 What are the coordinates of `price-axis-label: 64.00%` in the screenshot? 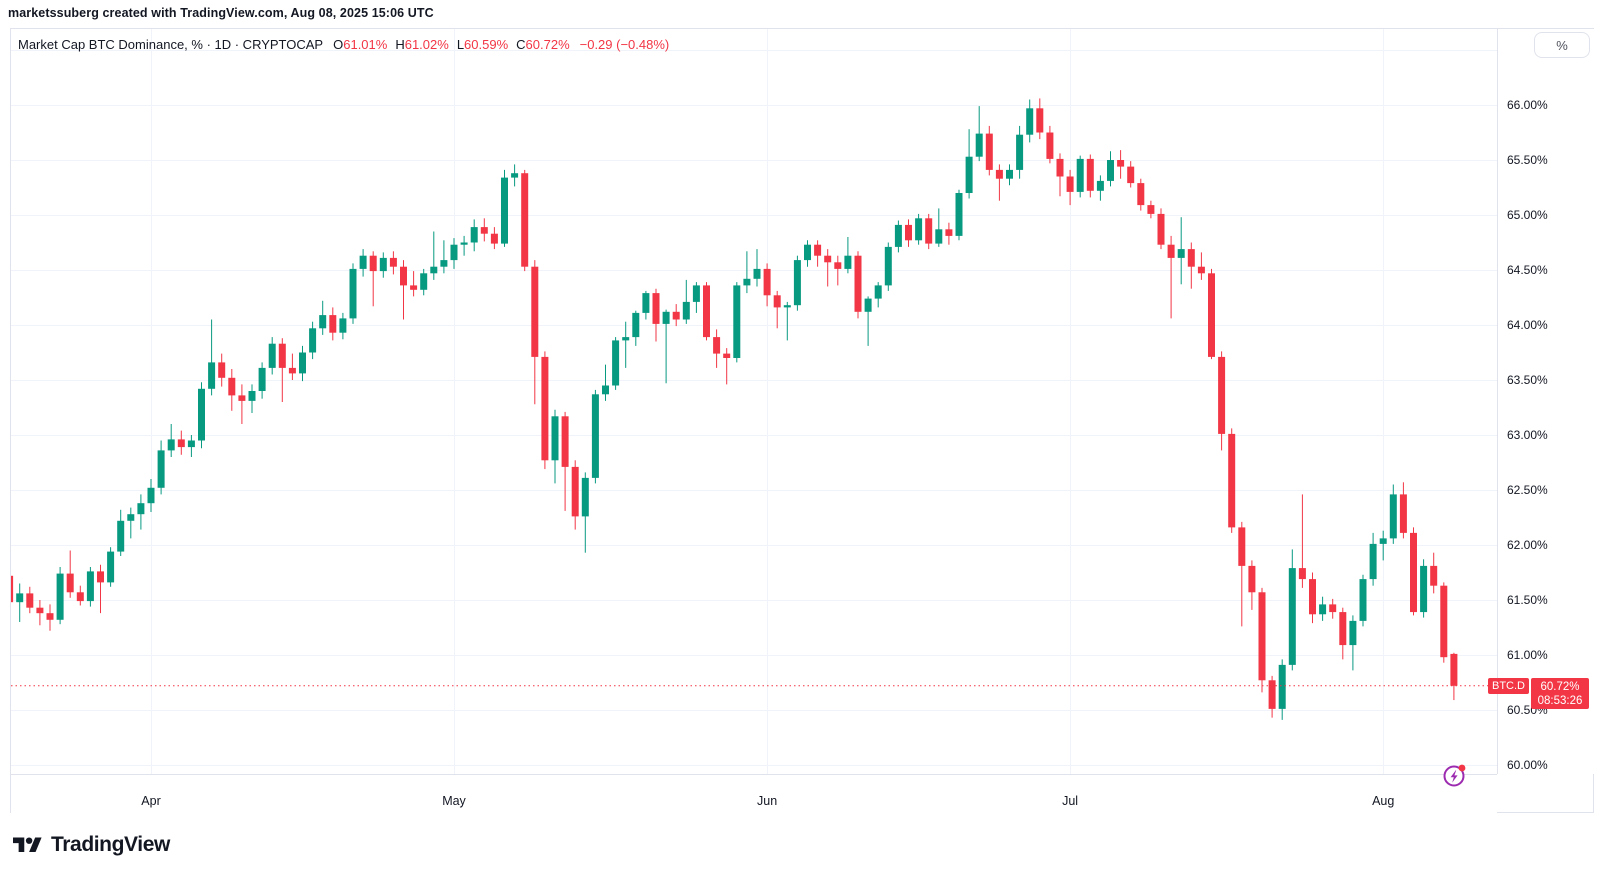 It's located at (1527, 324).